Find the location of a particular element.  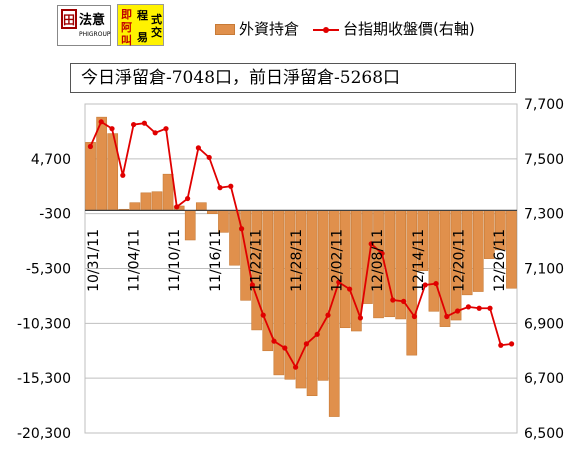

program-trading-logo: 即 程 式 阿 交 易 叫 is located at coordinates (140, 25).